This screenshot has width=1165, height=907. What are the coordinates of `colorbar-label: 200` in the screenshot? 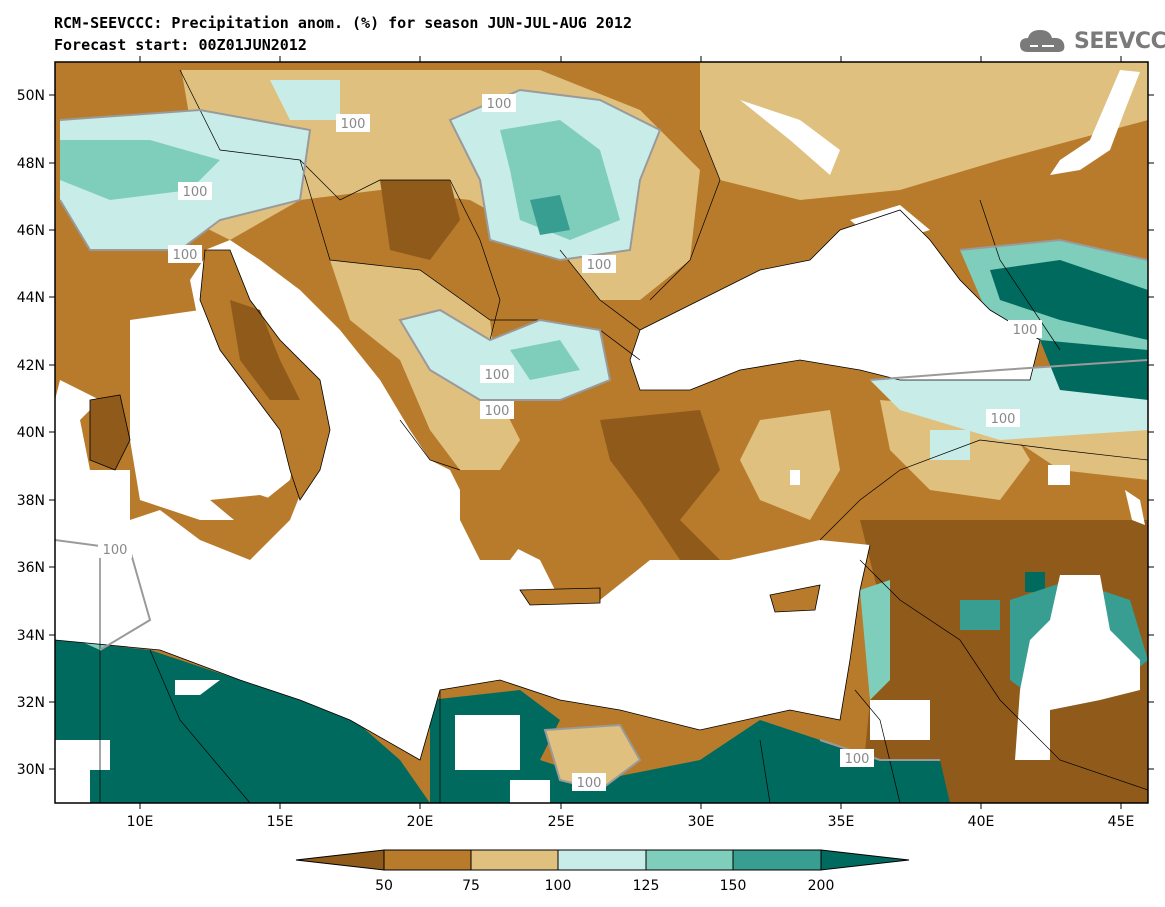 It's located at (821, 886).